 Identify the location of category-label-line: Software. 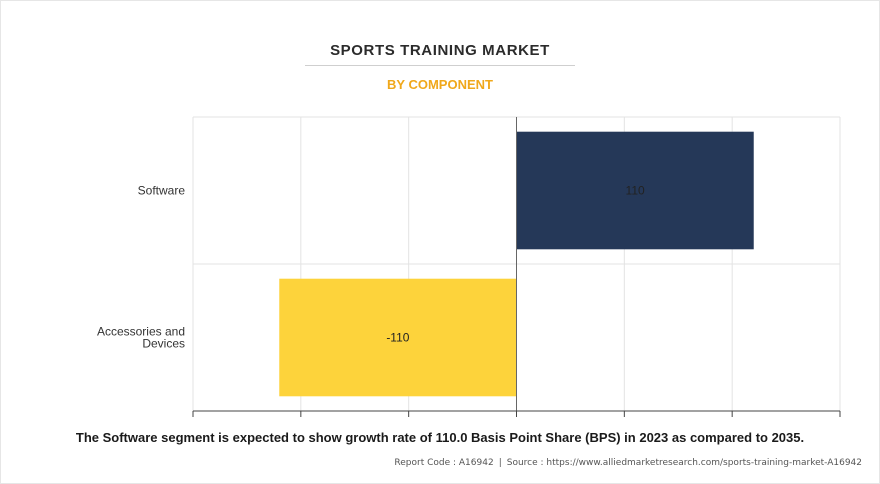
(162, 191).